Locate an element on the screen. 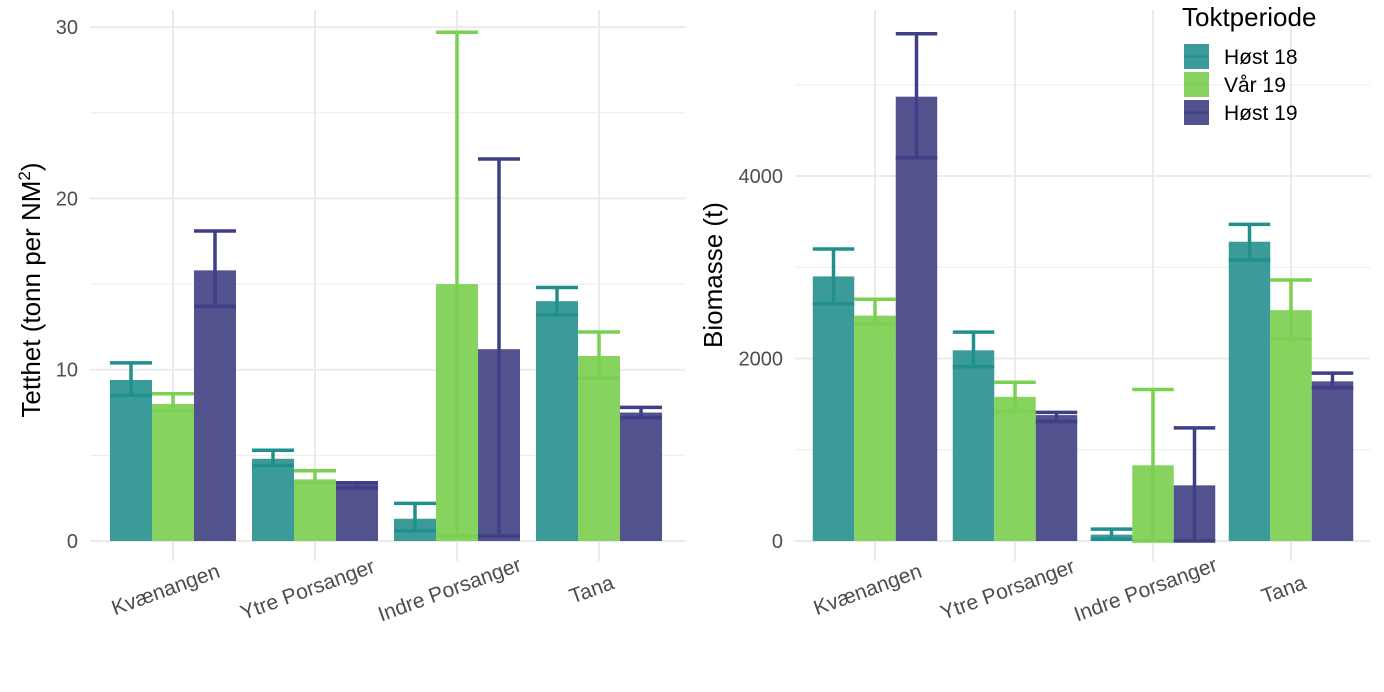 The image size is (1384, 692). y-tick-label: 4000 is located at coordinates (761, 177).